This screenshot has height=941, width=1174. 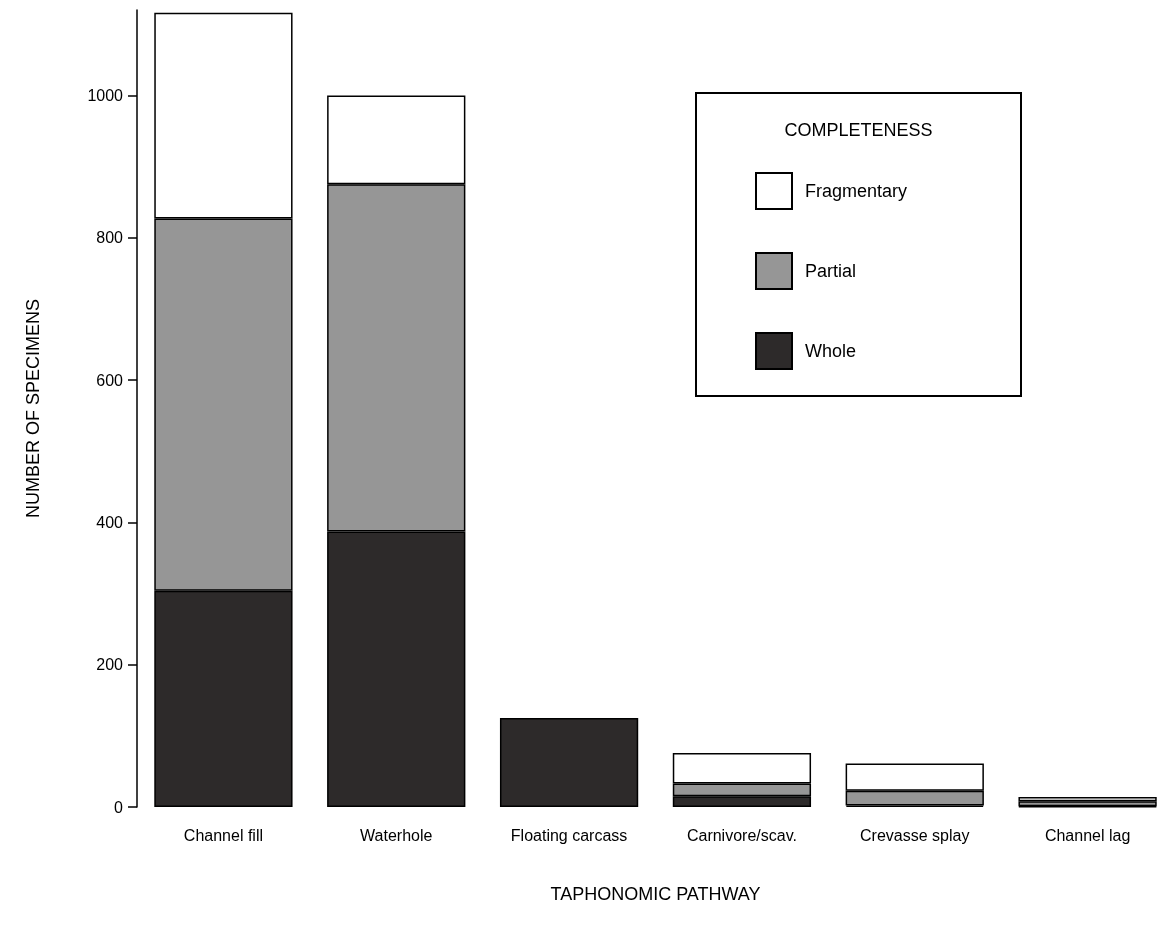 I want to click on x-tick-label: Floating carcass, so click(x=569, y=835).